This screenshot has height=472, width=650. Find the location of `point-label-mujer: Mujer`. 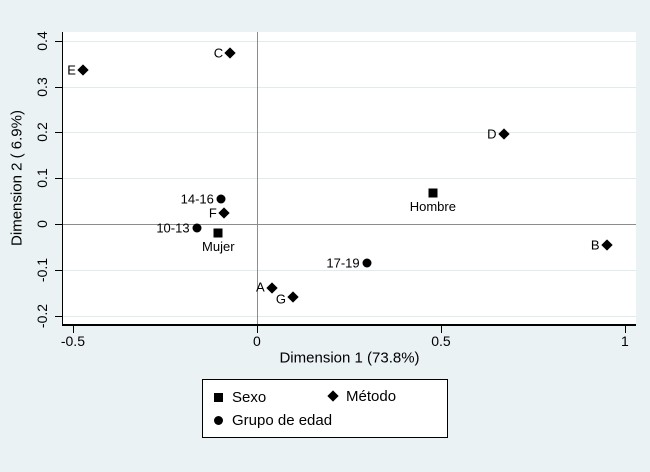

point-label-mujer: Mujer is located at coordinates (218, 246).